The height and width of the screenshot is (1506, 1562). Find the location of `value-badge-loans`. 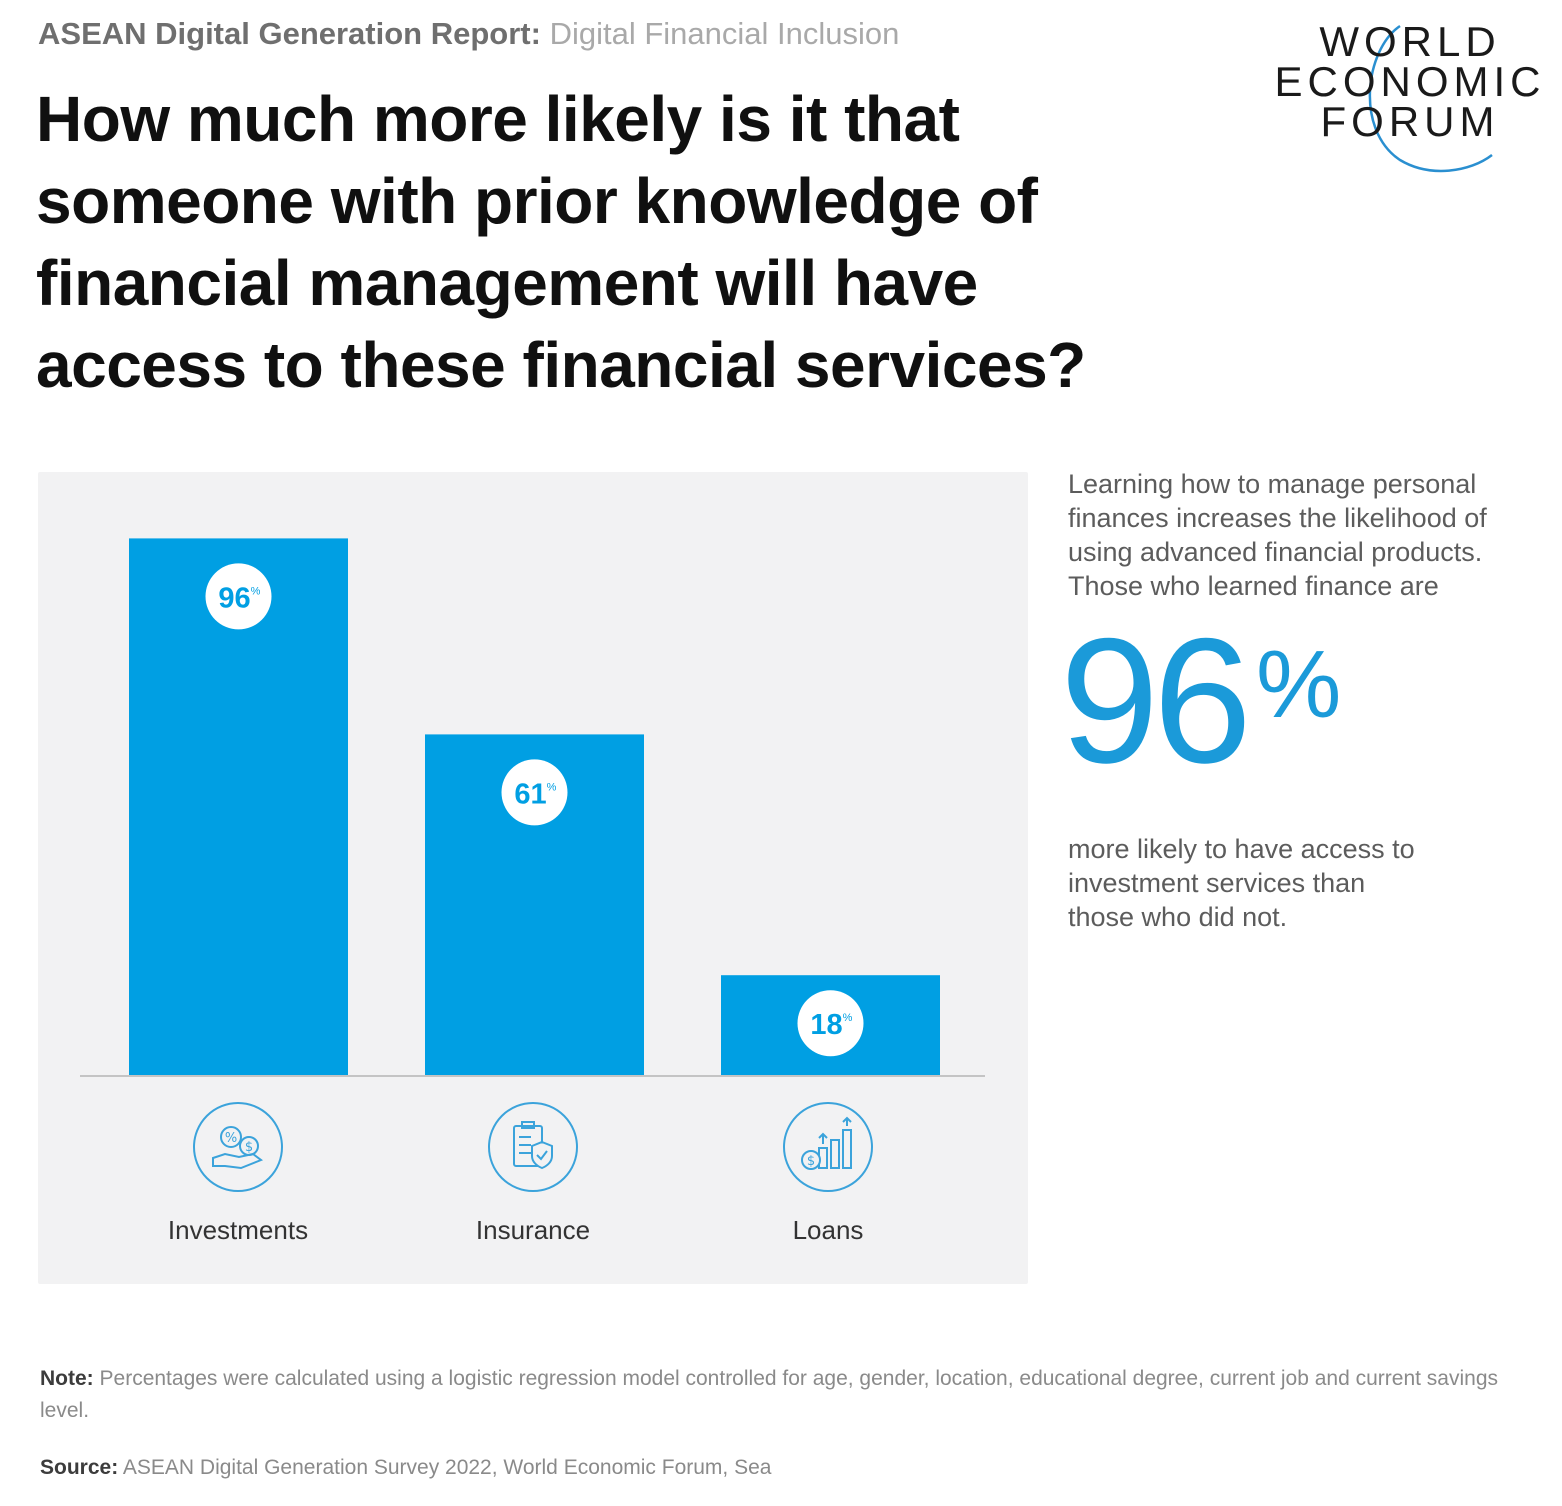

value-badge-loans is located at coordinates (830, 1023).